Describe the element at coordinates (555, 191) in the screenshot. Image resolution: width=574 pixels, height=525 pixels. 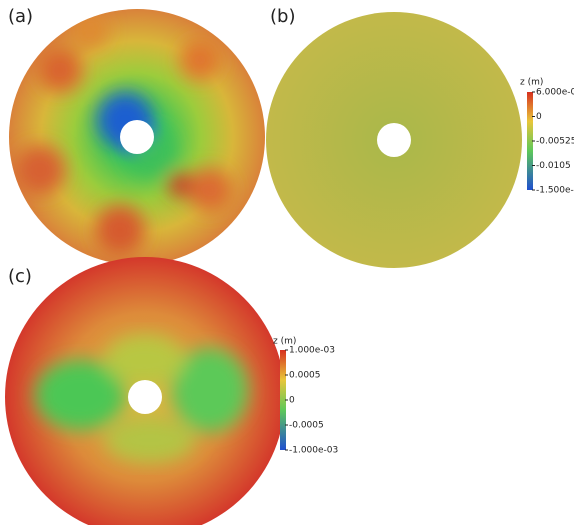
I see `tick-label: -1.500e-0` at that location.